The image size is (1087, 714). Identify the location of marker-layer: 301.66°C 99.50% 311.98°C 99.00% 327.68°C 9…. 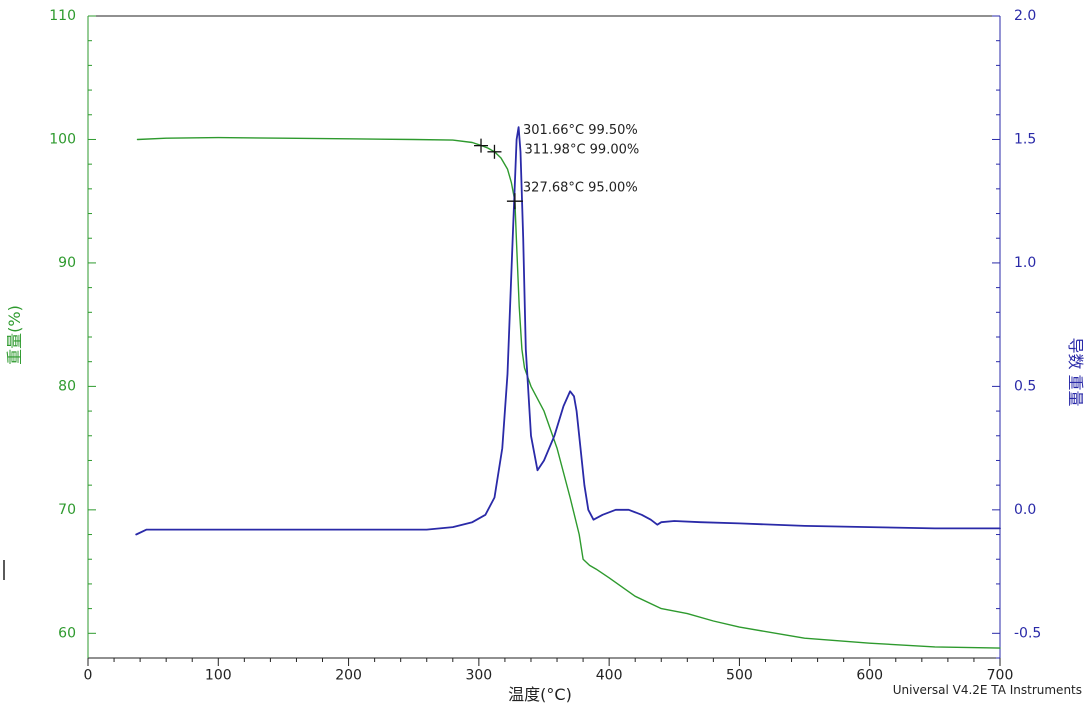
(556, 166).